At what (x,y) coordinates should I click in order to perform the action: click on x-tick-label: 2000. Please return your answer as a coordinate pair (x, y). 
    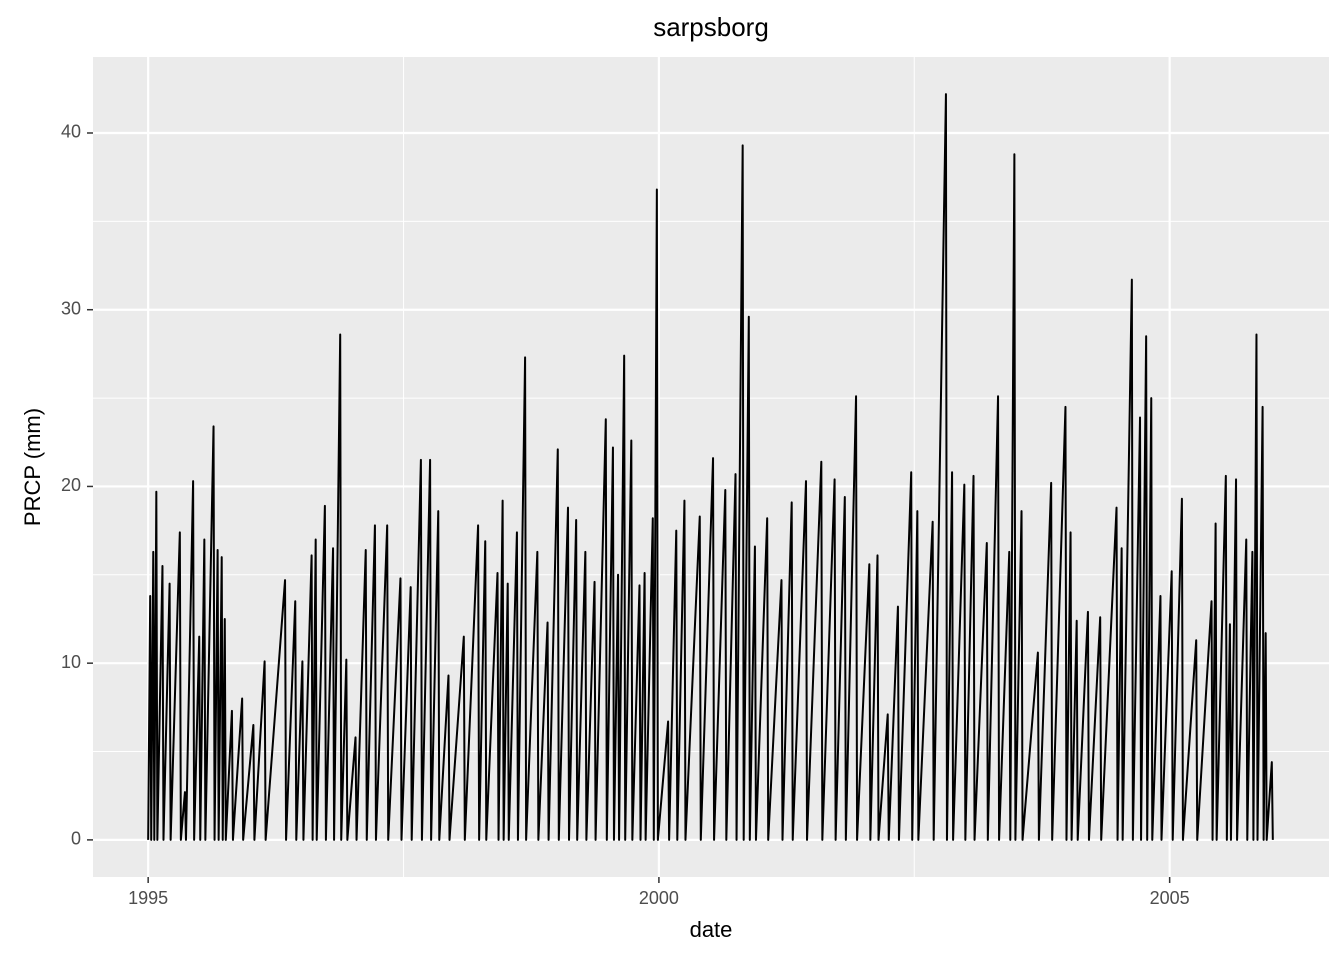
    Looking at the image, I should click on (659, 898).